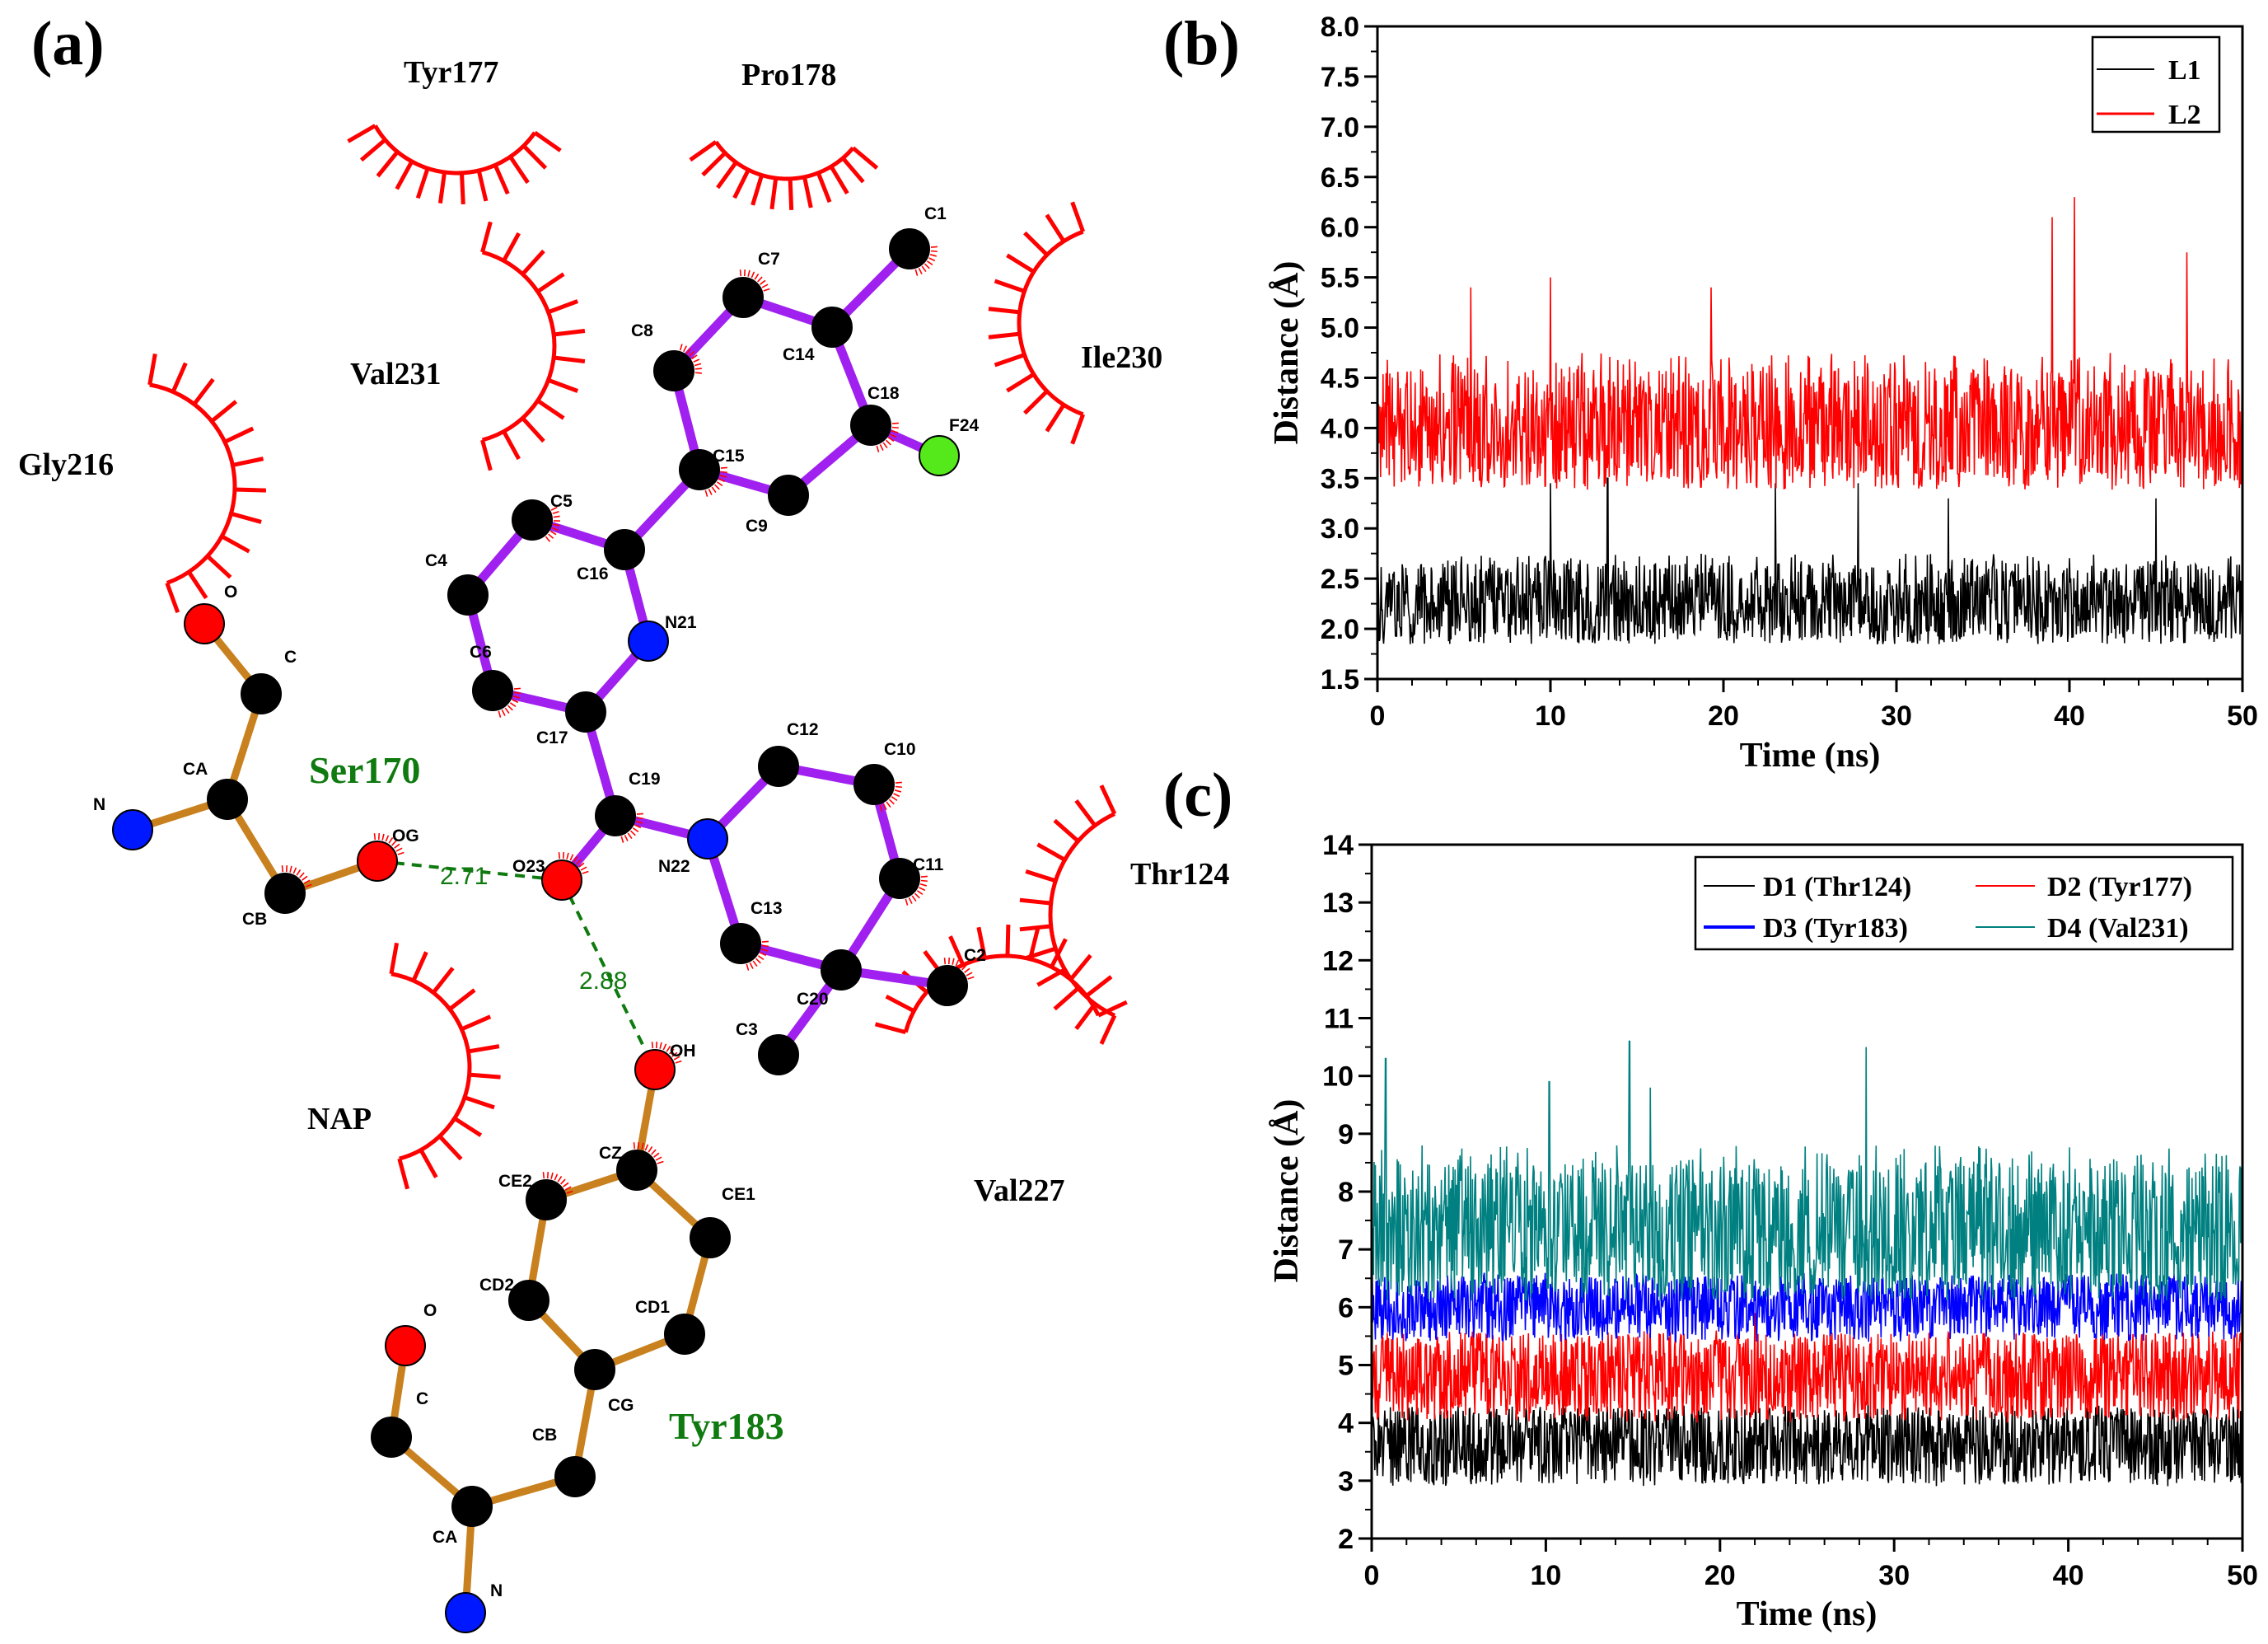 The height and width of the screenshot is (1644, 2268). Describe the element at coordinates (1340, 478) in the screenshot. I see `y-tick-label: 3.5` at that location.